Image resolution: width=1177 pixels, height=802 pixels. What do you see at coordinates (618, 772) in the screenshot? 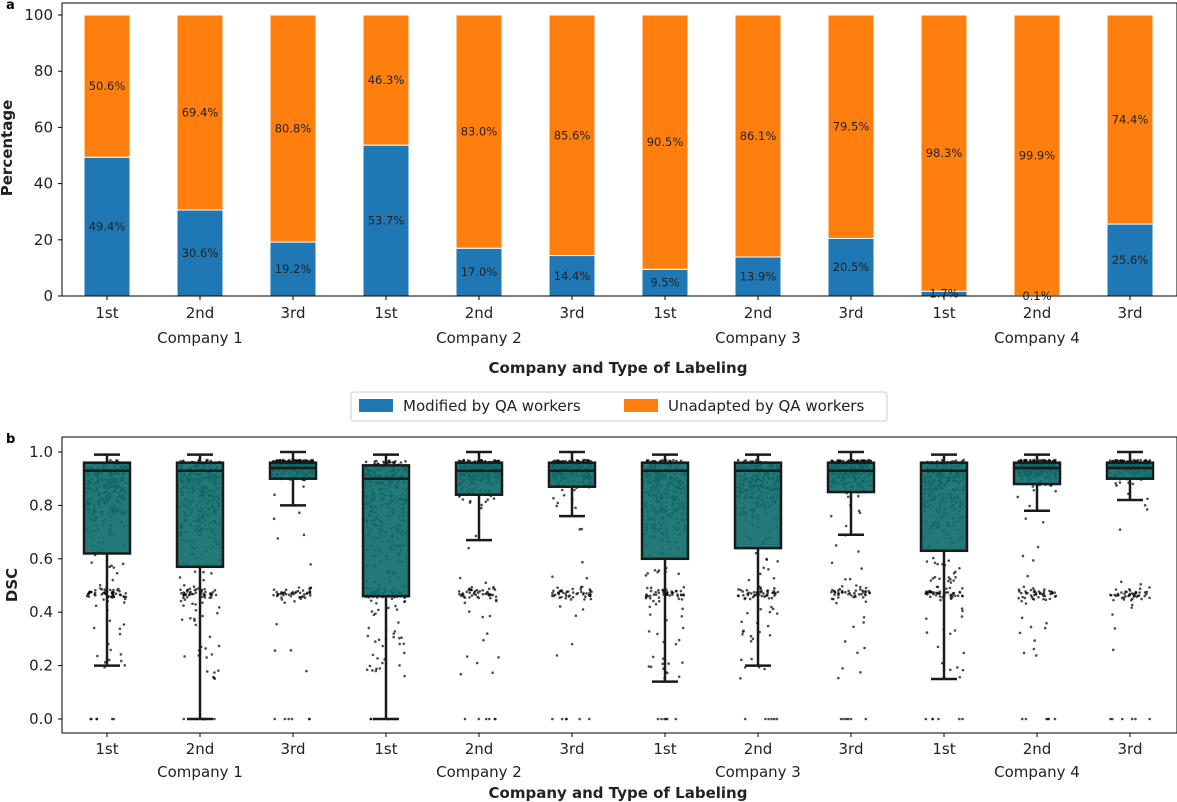
I see `company-group-labels: Company 1 Company 2 Company 3 Company 4` at bounding box center [618, 772].